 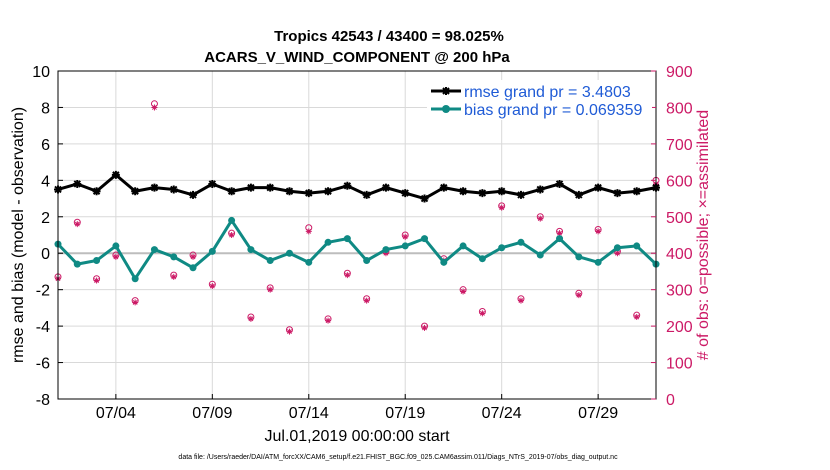 I want to click on left-axis-ticks: 10 8 6 4 2 0 -2 -4 -6 -8, so click(x=47, y=236).